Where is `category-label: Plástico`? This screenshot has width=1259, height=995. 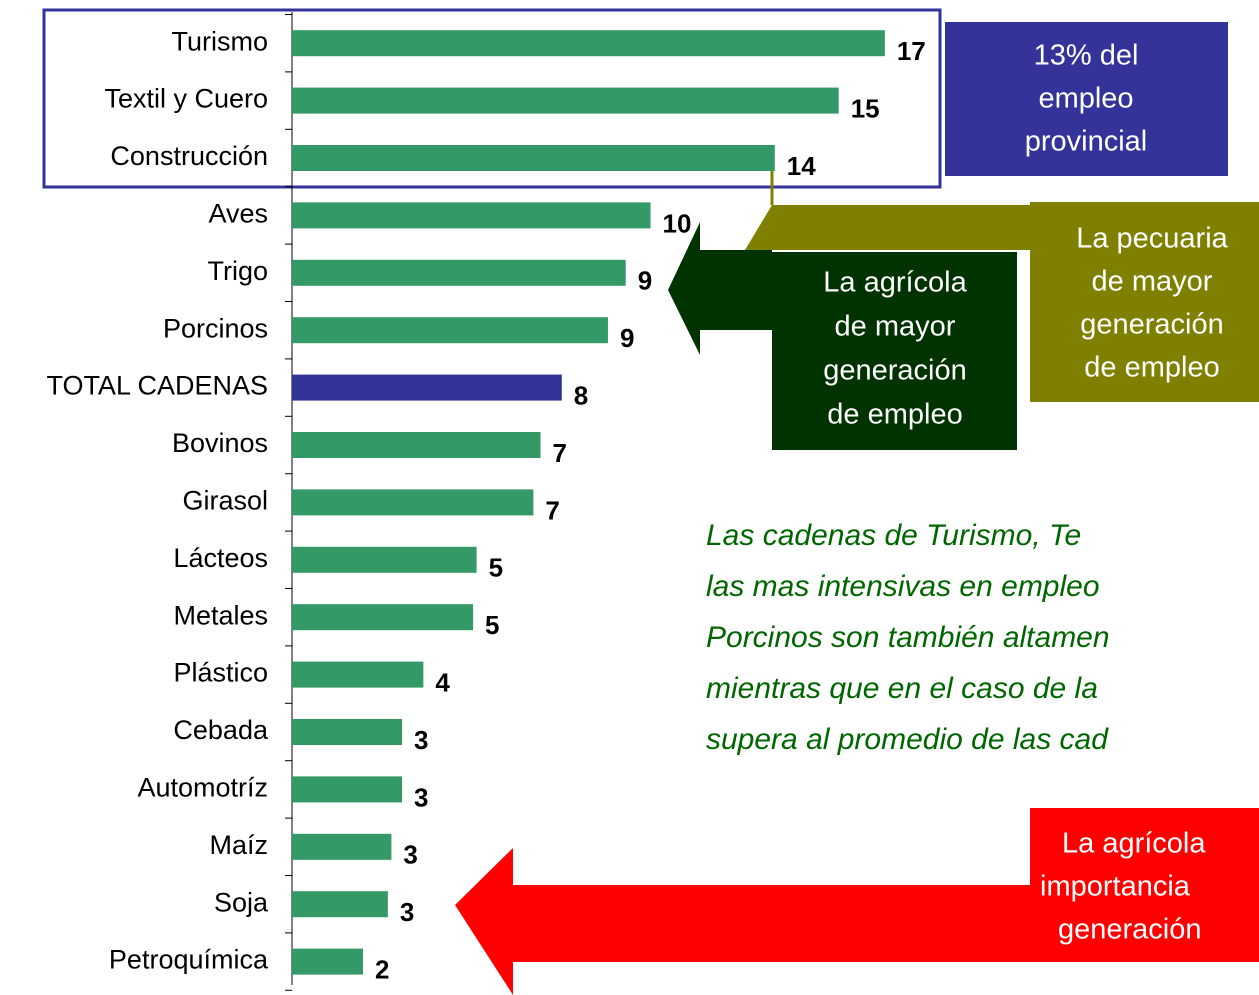
category-label: Plástico is located at coordinates (220, 673).